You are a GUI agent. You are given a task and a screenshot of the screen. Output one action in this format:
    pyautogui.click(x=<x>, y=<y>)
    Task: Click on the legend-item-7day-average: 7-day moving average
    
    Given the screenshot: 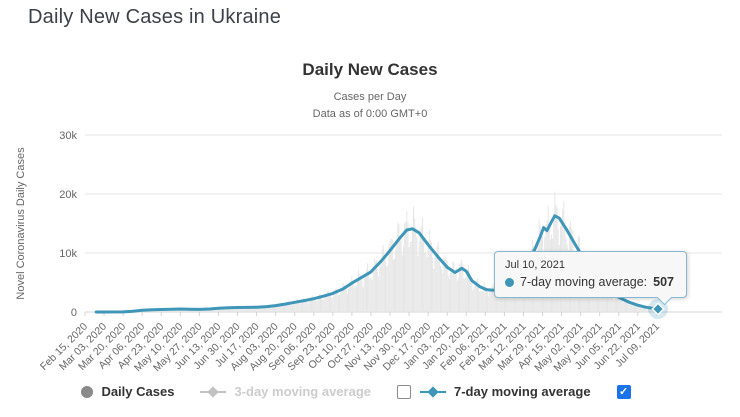 What is the action you would take?
    pyautogui.click(x=505, y=391)
    